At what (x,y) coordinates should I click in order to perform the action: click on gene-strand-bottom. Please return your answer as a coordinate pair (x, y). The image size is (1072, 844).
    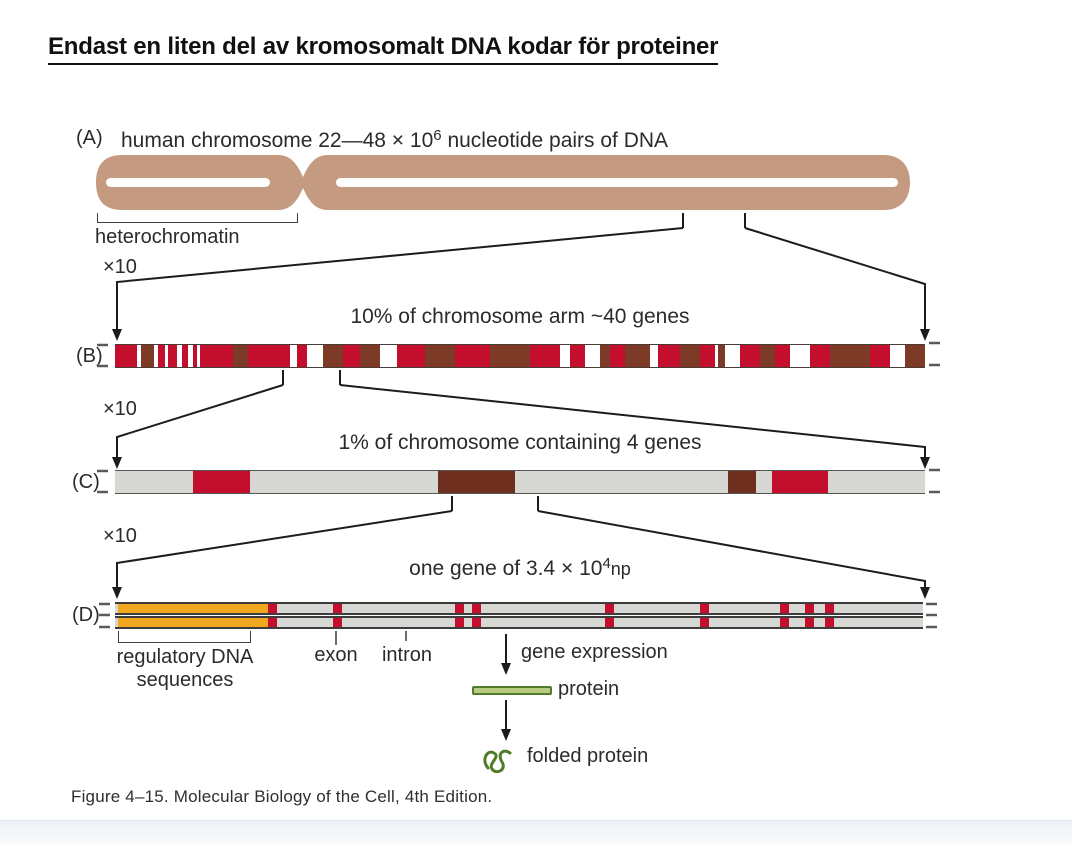
    Looking at the image, I should click on (519, 622).